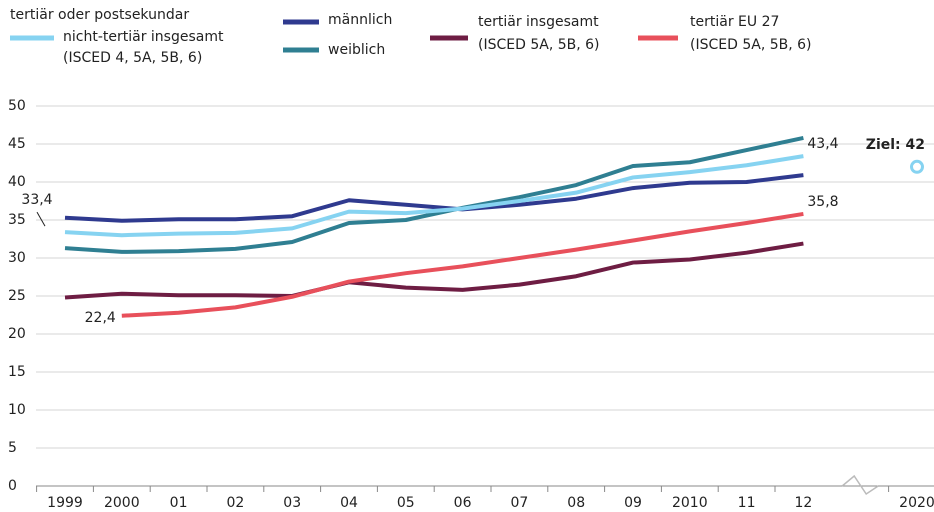 Image resolution: width=934 pixels, height=512 pixels. I want to click on y-tick-label: 0, so click(12, 486).